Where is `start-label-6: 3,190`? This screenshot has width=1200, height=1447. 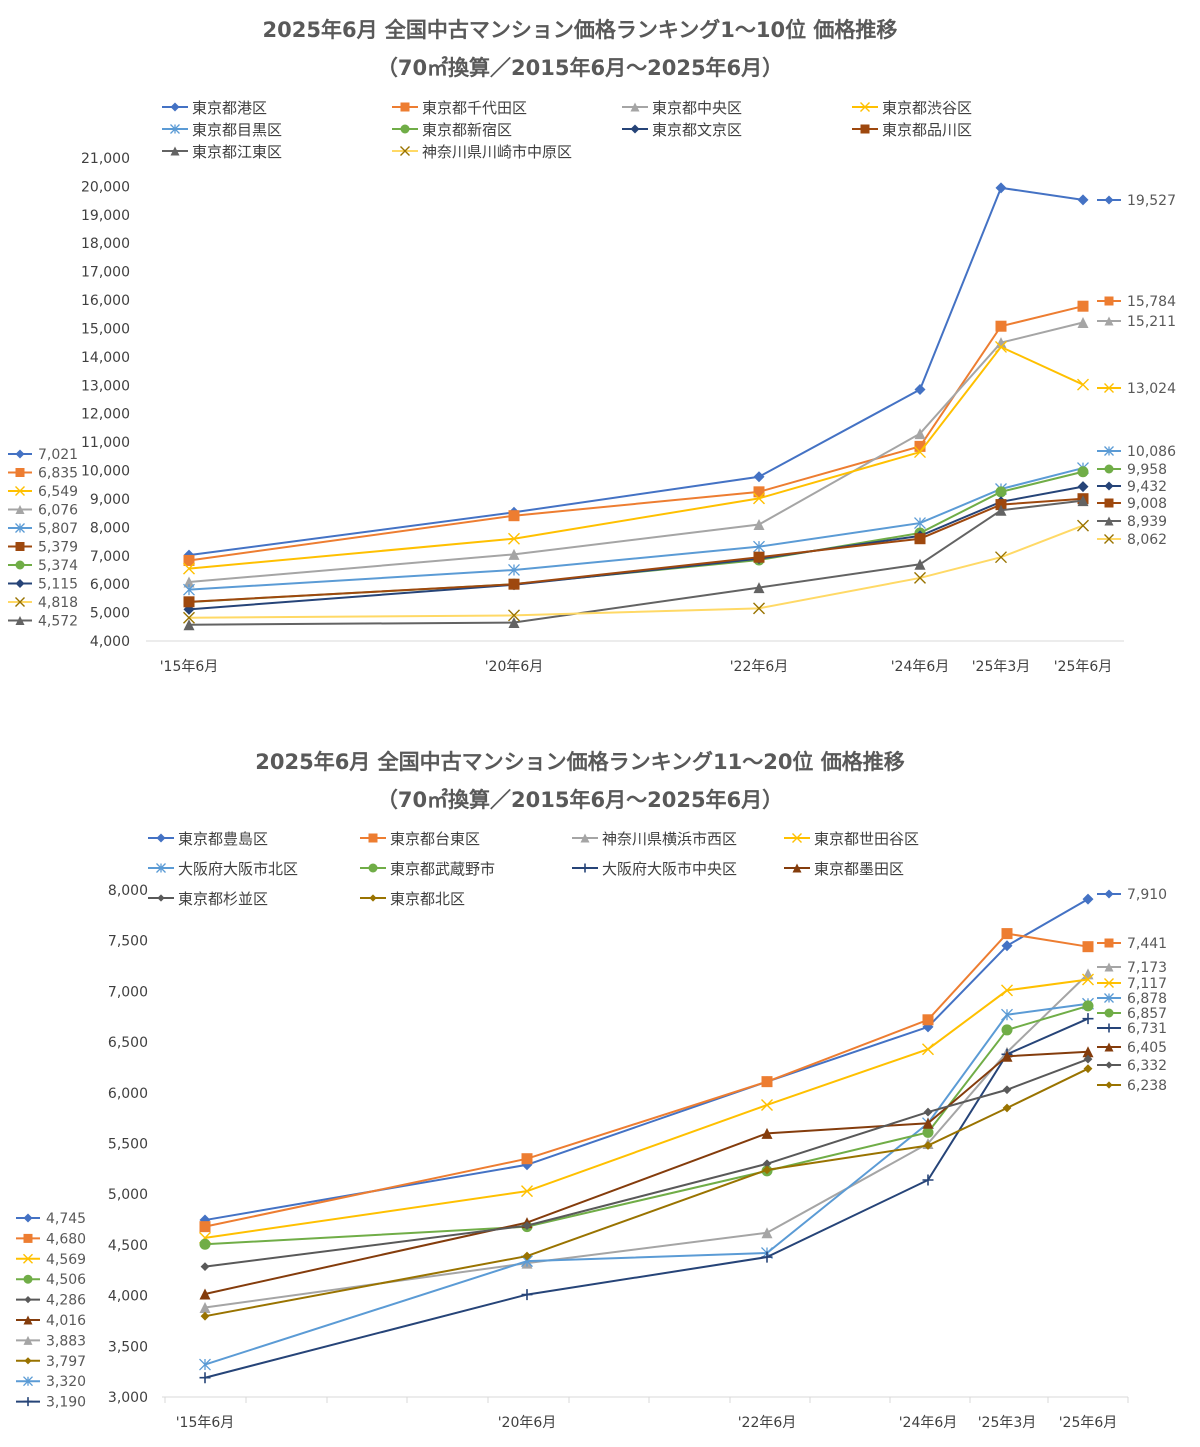
start-label-6: 3,190 is located at coordinates (66, 1403).